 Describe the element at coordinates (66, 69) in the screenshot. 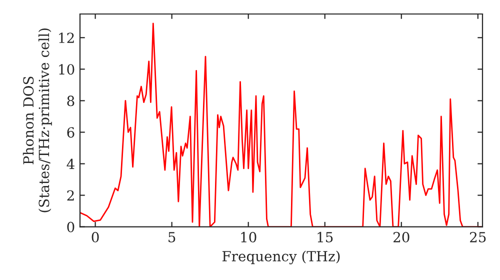

I see `y-tick-label: 10` at that location.